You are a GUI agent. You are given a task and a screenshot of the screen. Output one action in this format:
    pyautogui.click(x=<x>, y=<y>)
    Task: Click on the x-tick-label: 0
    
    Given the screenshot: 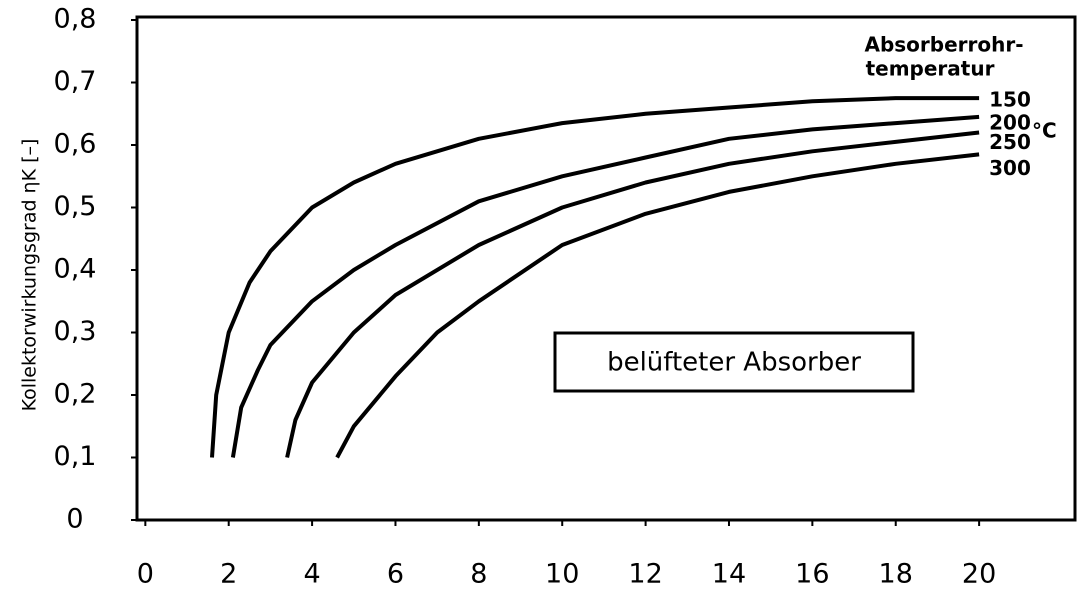 What is the action you would take?
    pyautogui.click(x=145, y=574)
    